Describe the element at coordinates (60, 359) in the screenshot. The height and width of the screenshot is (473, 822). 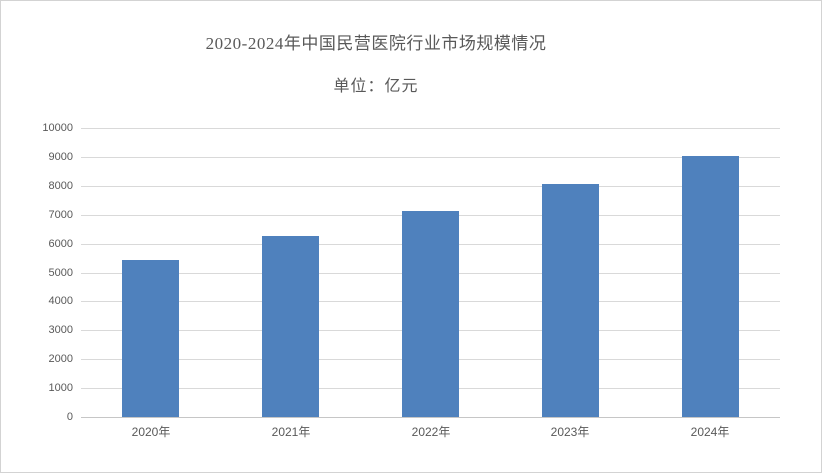
I see `y-tick-label: 2000` at that location.